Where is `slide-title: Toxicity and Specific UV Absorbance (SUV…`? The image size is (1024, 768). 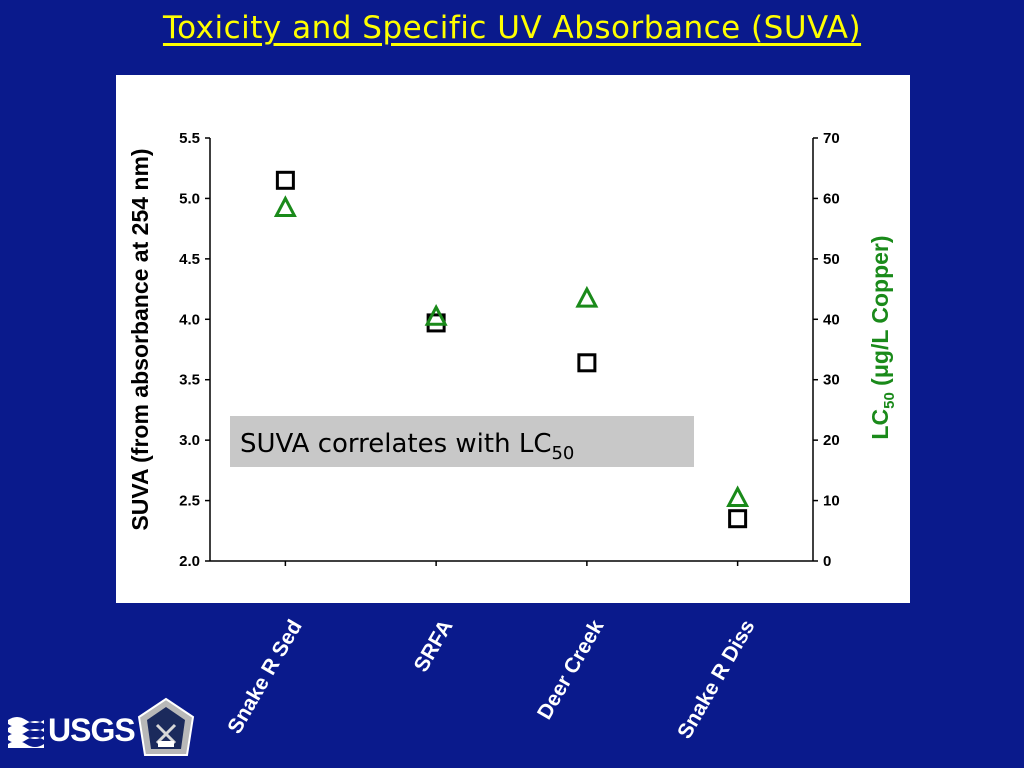
slide-title: Toxicity and Specific UV Absorbance (SUV… is located at coordinates (512, 28).